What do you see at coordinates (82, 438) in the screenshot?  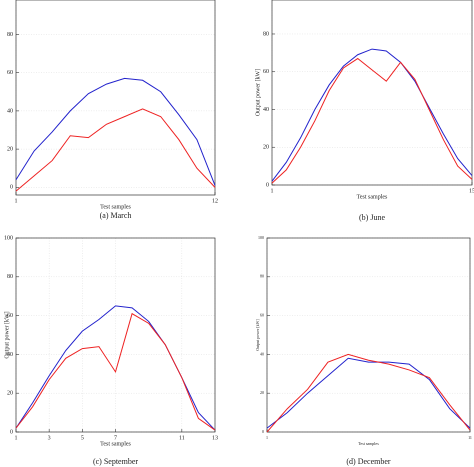 I see `x-tick-label: 5` at bounding box center [82, 438].